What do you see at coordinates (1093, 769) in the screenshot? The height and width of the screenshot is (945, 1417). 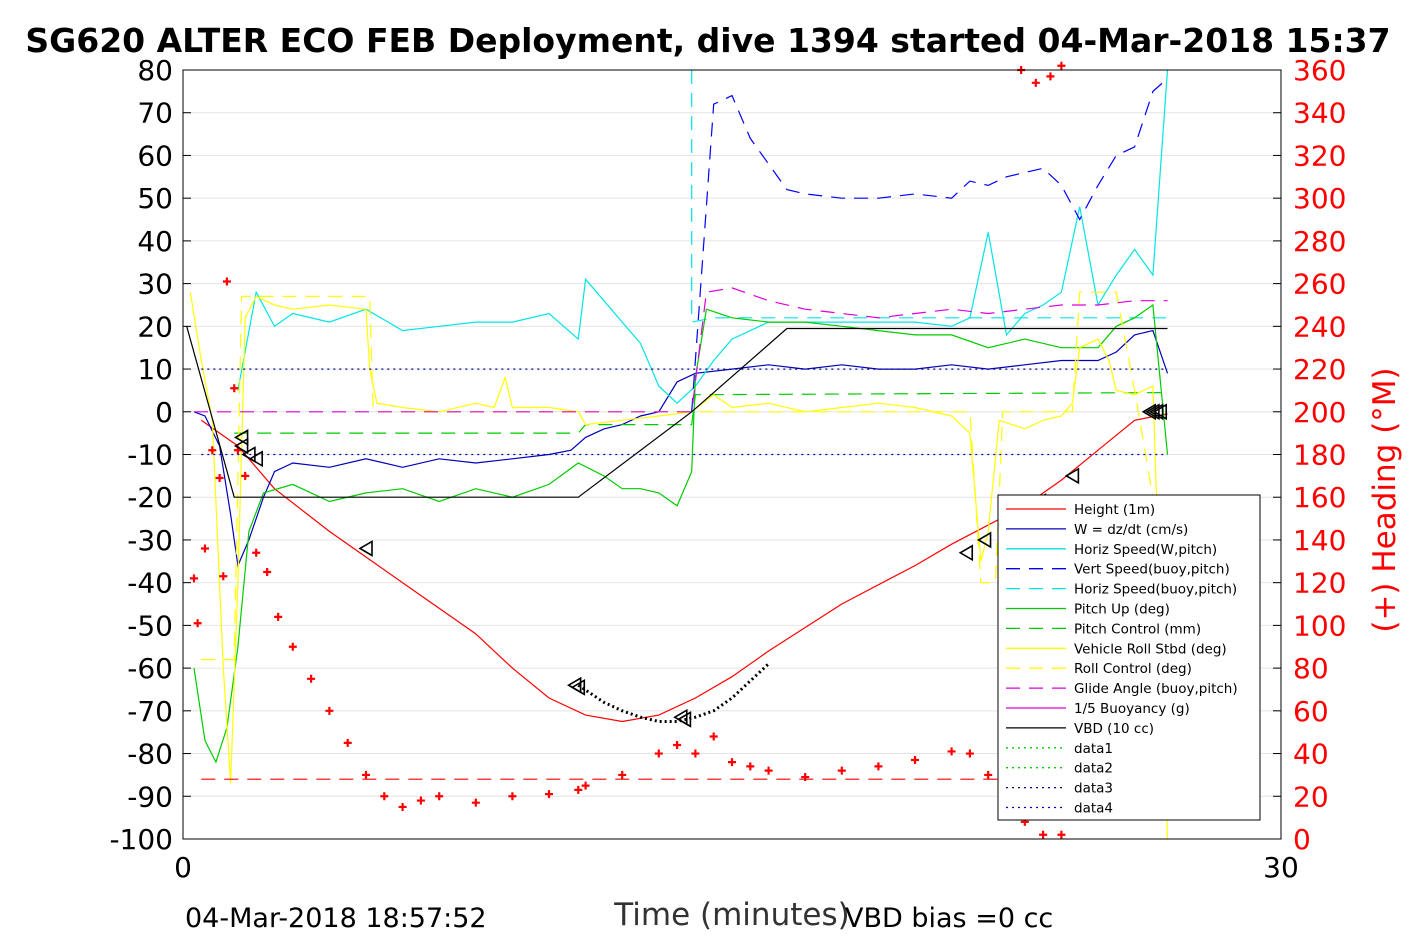 I see `legend-label: data2` at bounding box center [1093, 769].